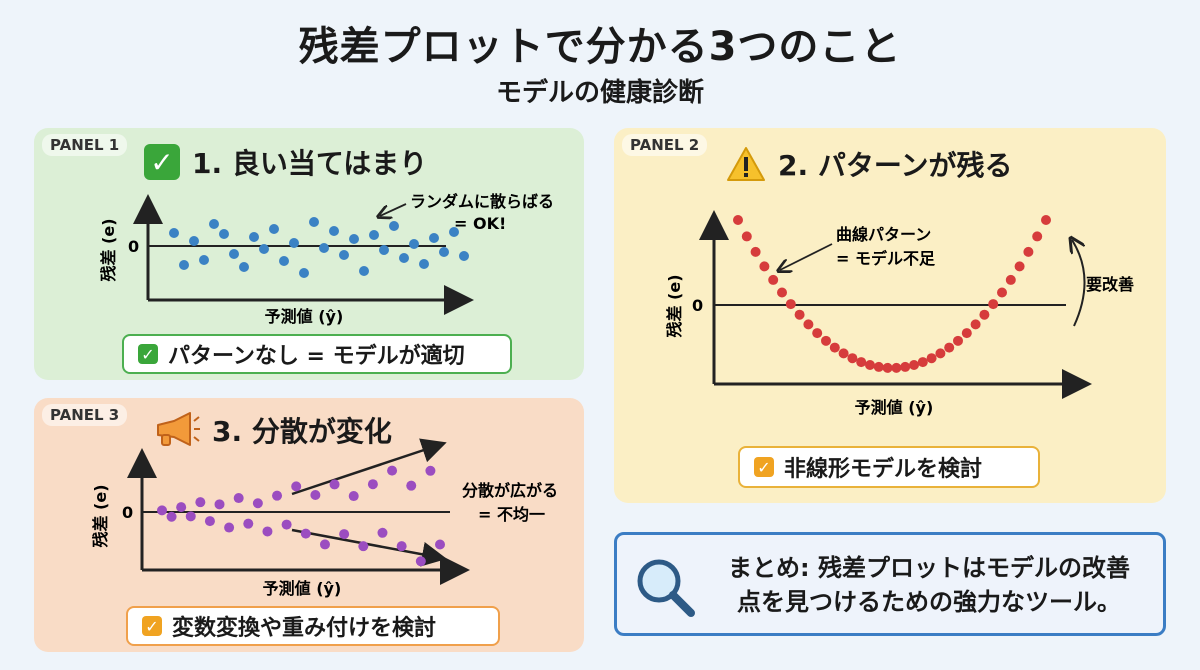 The height and width of the screenshot is (670, 1200). I want to click on magnifier-icon, so click(666, 588).